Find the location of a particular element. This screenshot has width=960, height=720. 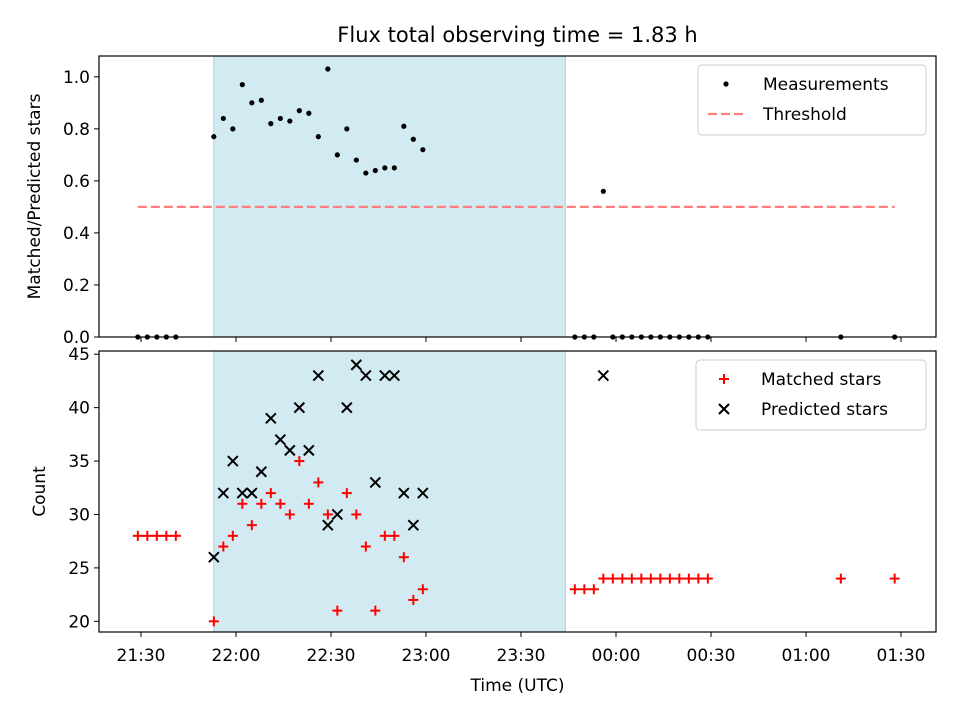

y-tick-label: 0.4 is located at coordinates (76, 234).